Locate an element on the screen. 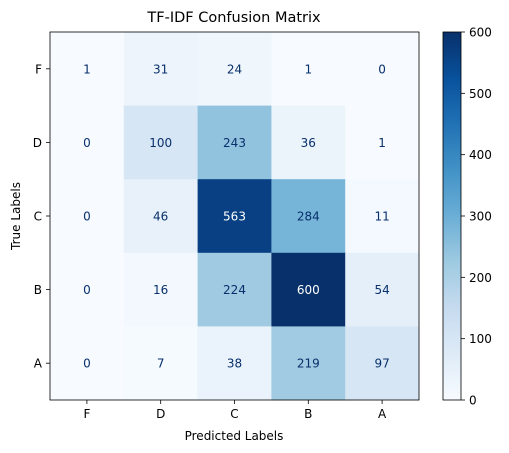 Image resolution: width=509 pixels, height=453 pixels. y-axis-label: True Labels is located at coordinates (16, 216).